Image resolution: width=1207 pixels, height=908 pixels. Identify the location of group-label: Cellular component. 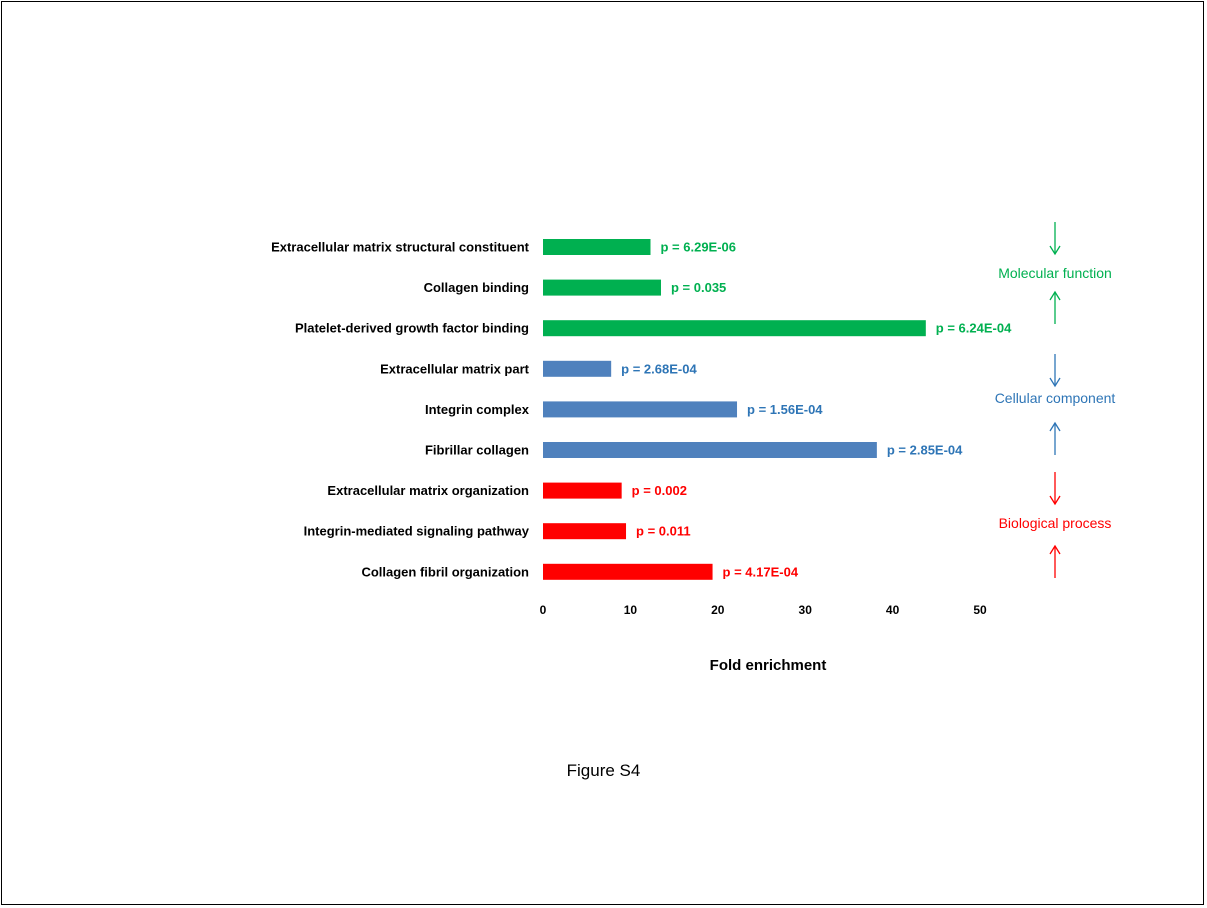
(1055, 398).